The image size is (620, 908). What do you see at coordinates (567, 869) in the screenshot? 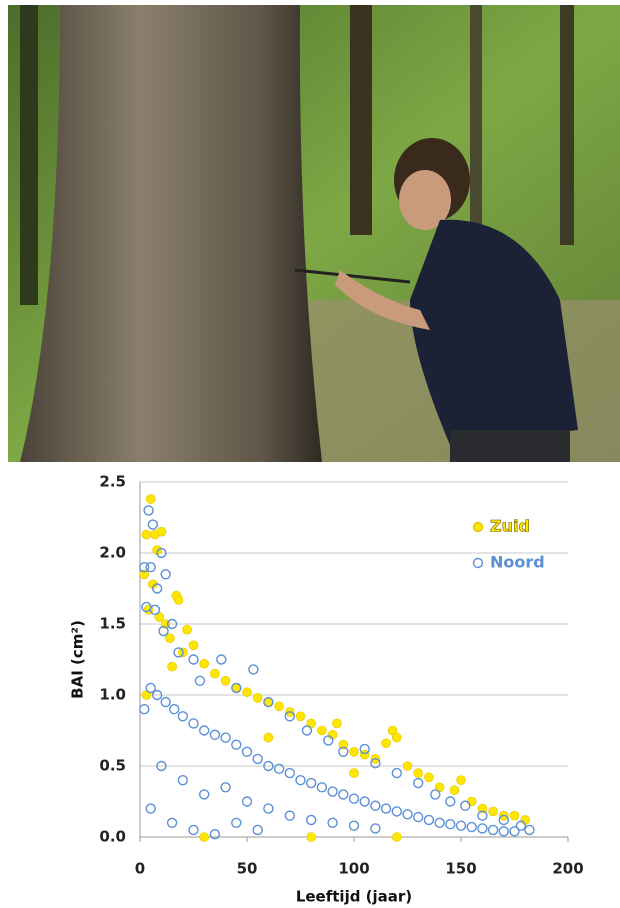
I see `x-tick-label: 200` at bounding box center [567, 869].